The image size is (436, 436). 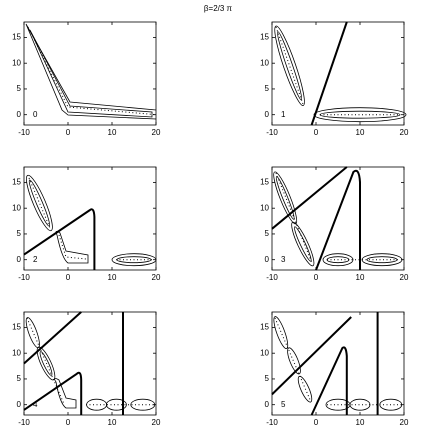 I want to click on panel-label: 3, so click(x=283, y=259).